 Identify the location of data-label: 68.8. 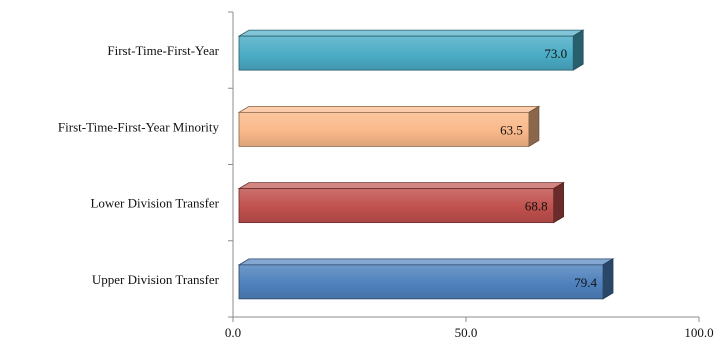
(536, 206).